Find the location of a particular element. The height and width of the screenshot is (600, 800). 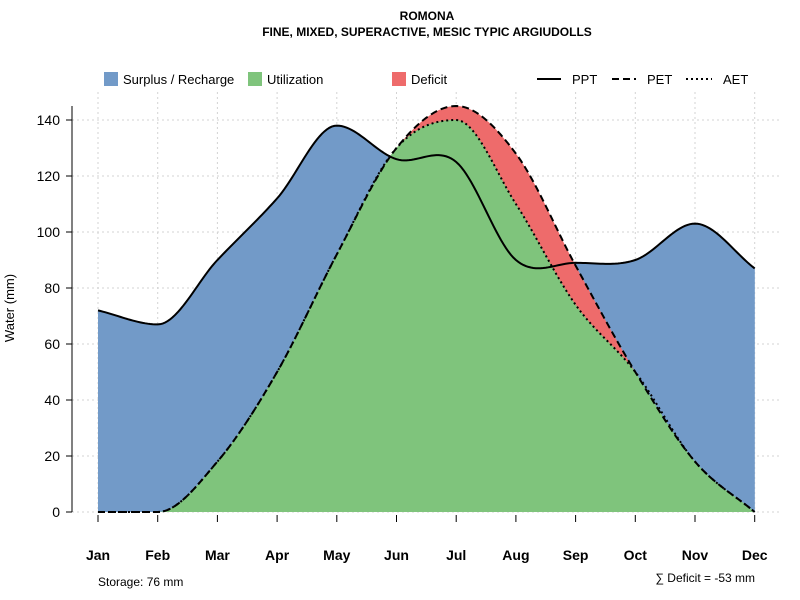

y-tick-label: 20 is located at coordinates (52, 456).